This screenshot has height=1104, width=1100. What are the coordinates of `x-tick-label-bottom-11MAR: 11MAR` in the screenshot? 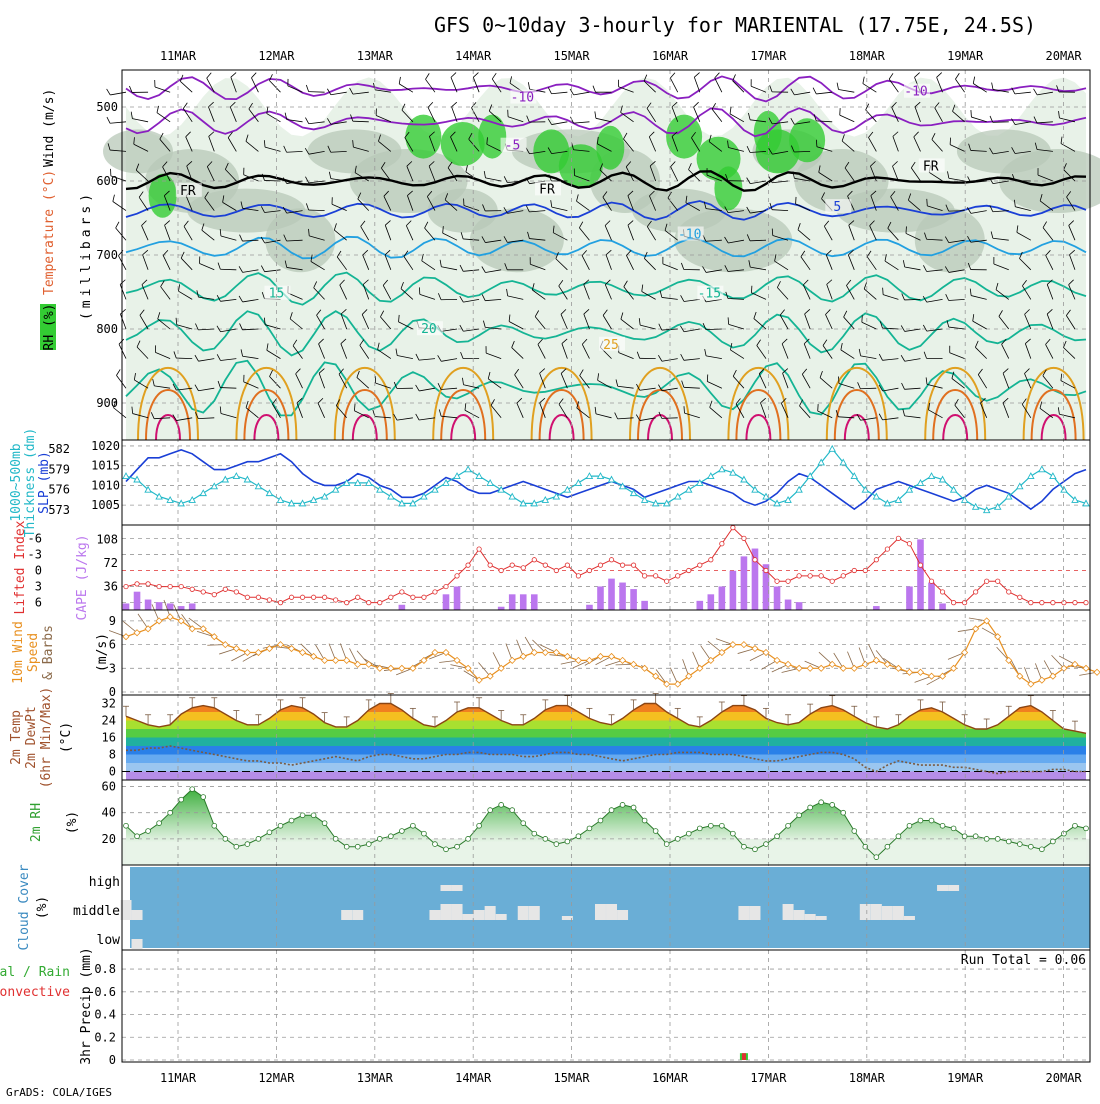 It's located at (178, 1078).